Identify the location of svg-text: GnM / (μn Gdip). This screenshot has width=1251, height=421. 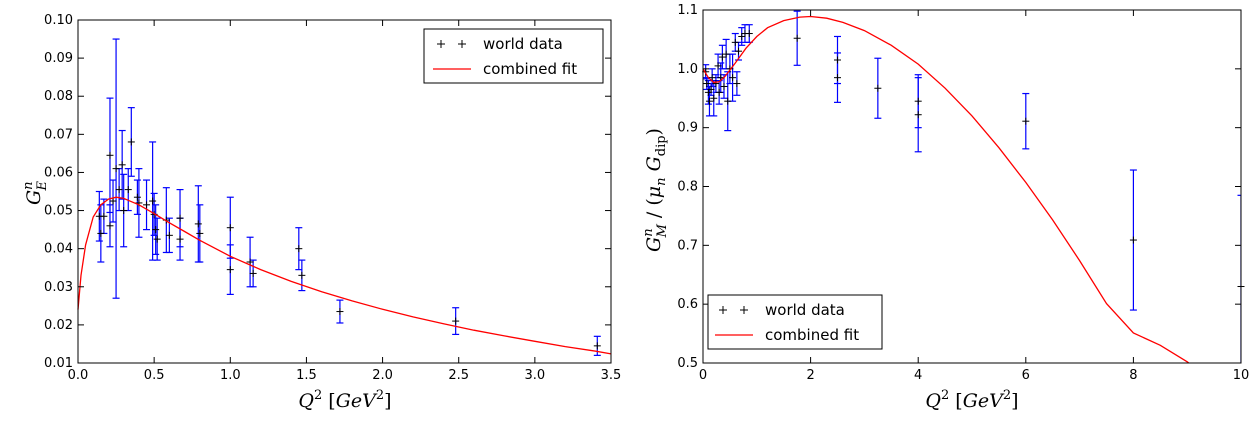
(655, 190).